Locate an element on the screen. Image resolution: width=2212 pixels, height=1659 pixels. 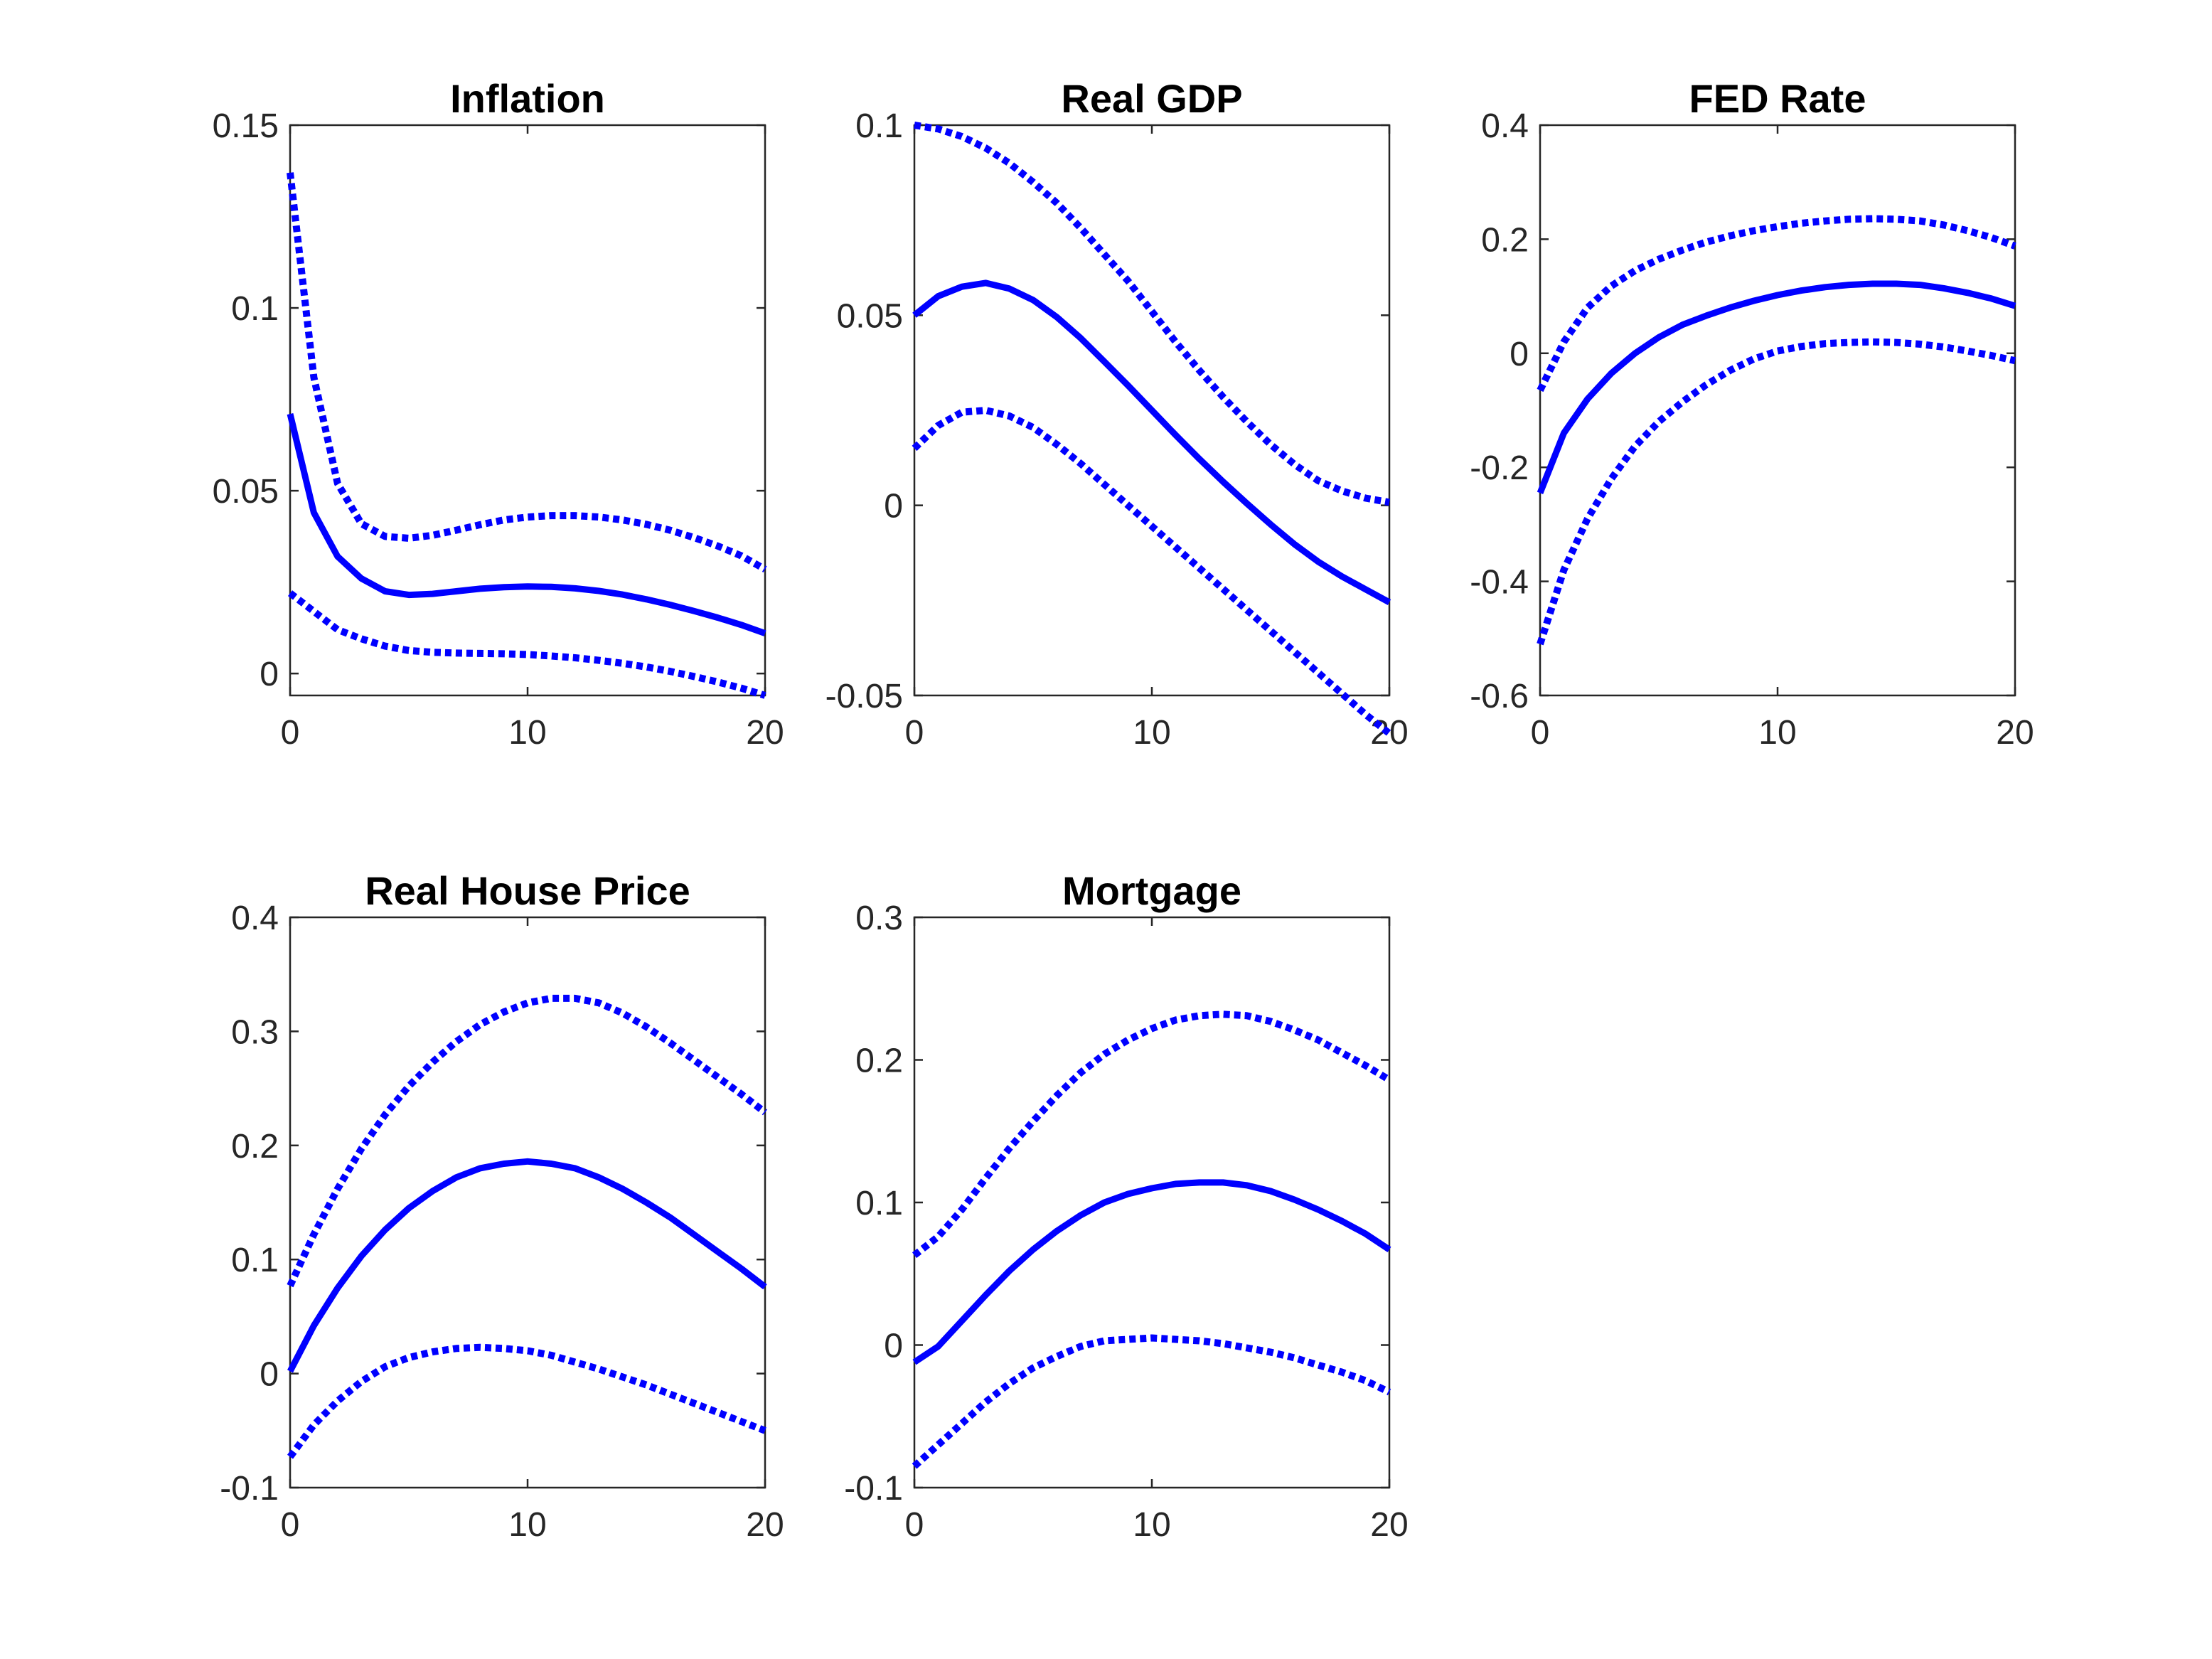
real-house-price-y-tick-label: 0.3 is located at coordinates (255, 1032).